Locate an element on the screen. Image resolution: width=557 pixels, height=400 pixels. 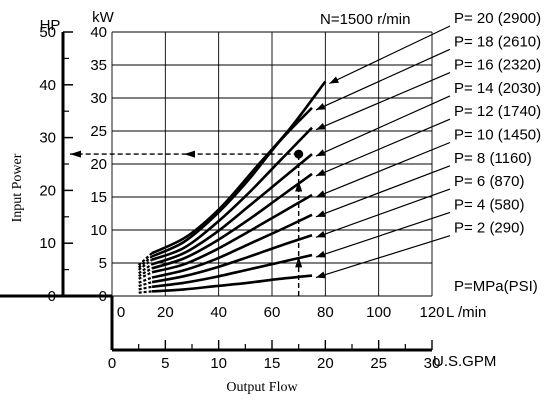
example-point is located at coordinates (299, 154).